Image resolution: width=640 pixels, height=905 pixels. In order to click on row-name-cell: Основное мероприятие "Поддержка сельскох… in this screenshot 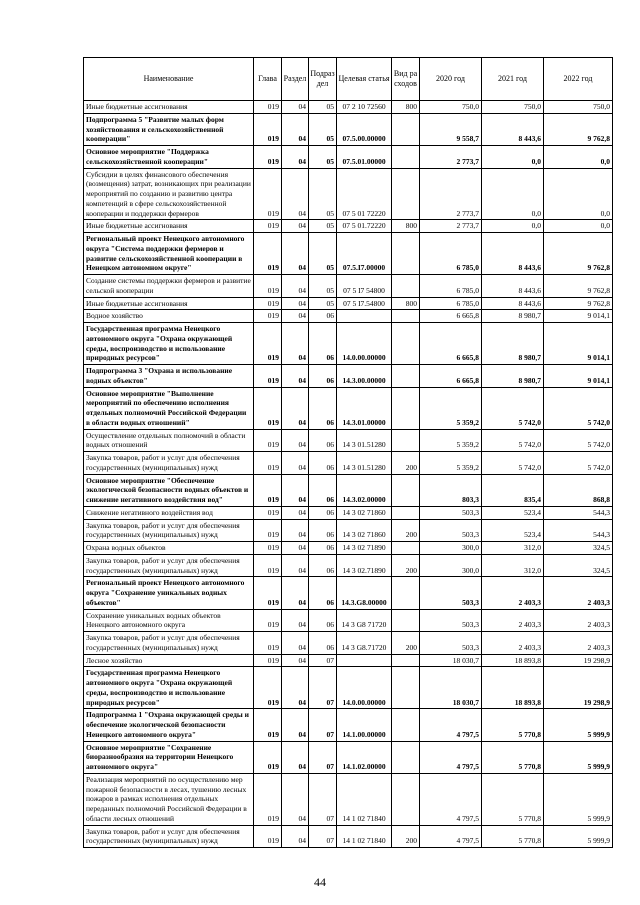, I will do `click(168, 157)`.